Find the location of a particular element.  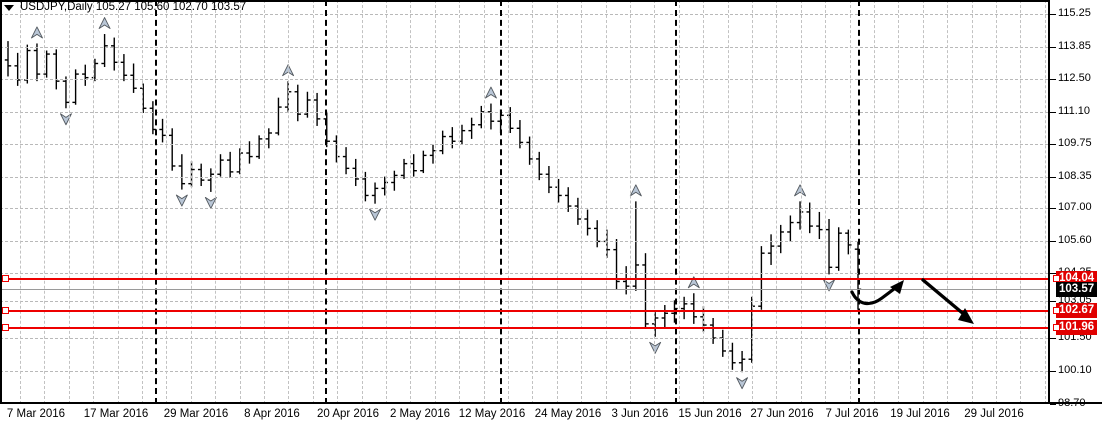

plot-top-border is located at coordinates (524, 1).